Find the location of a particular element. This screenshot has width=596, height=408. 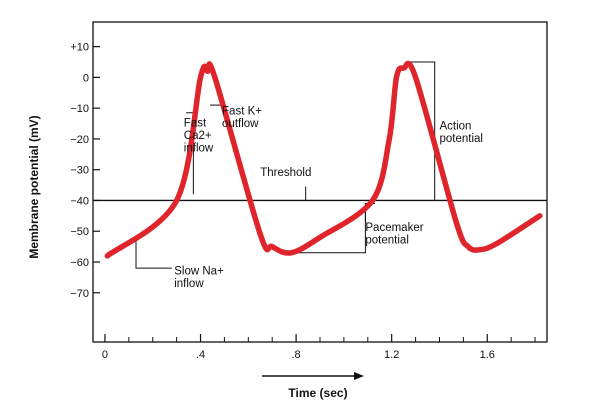

x-axis-title: Time (sec) is located at coordinates (317, 393).